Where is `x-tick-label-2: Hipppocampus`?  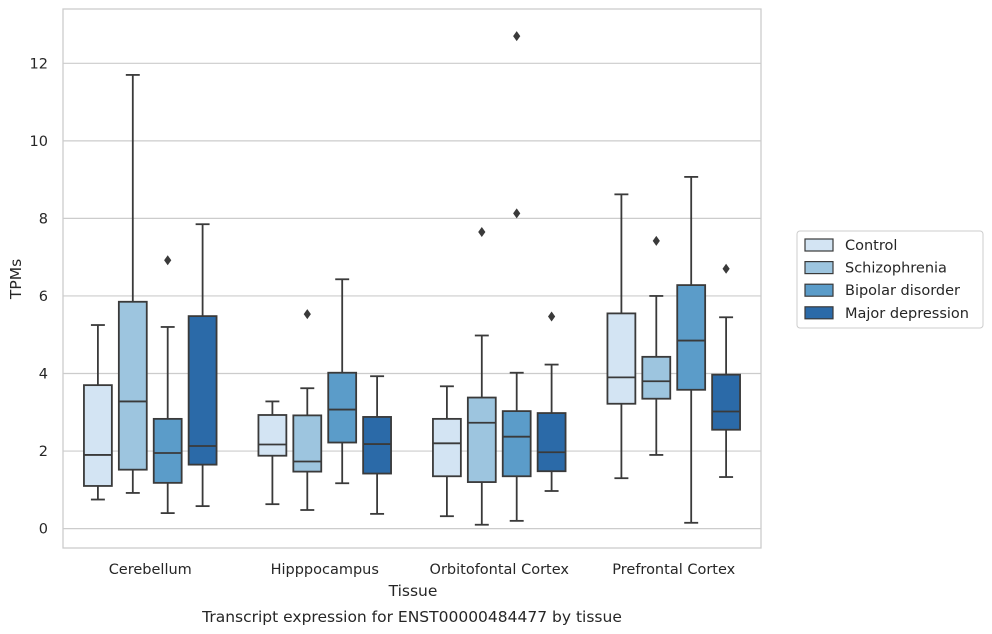 x-tick-label-2: Hipppocampus is located at coordinates (325, 570).